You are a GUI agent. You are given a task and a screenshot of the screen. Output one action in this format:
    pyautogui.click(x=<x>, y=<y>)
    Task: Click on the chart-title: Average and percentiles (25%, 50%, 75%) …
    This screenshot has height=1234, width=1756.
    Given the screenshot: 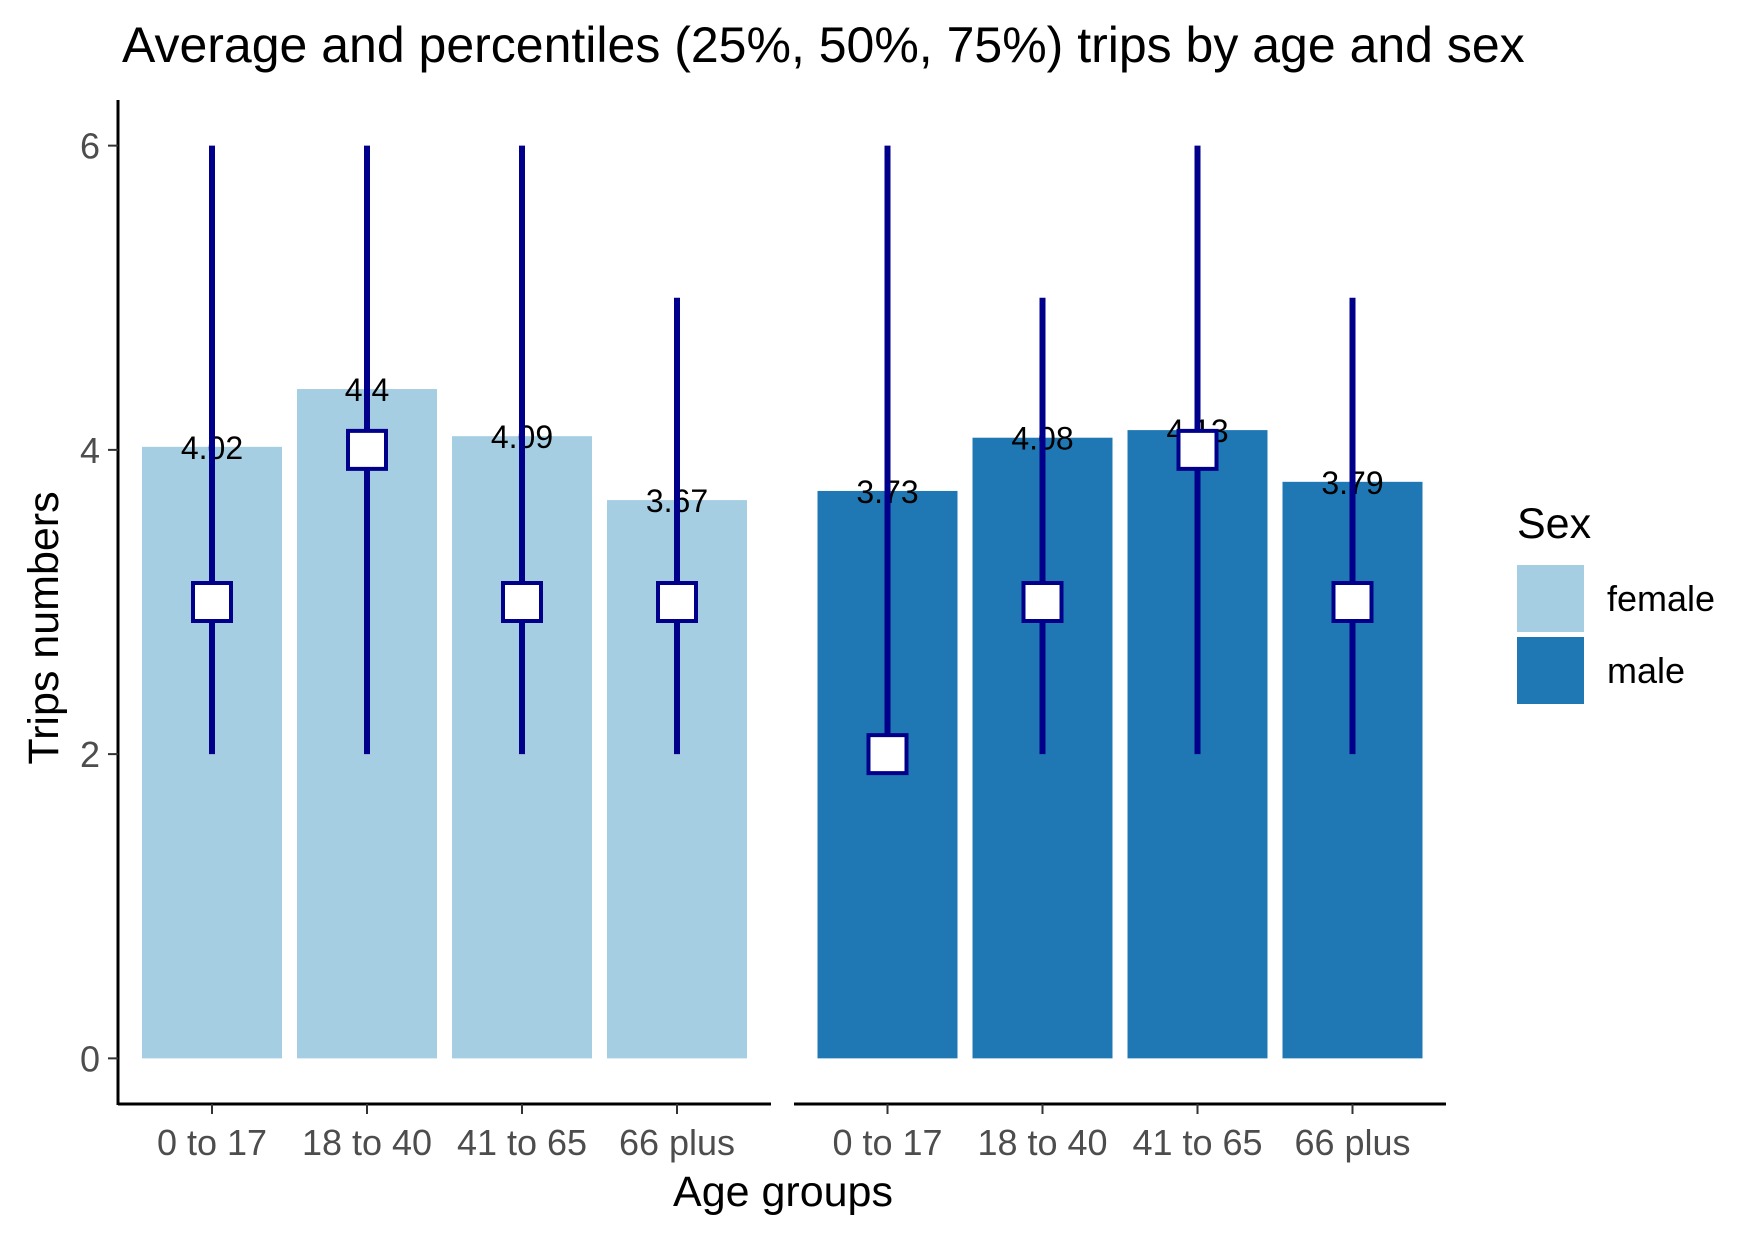 What is the action you would take?
    pyautogui.click(x=823, y=45)
    